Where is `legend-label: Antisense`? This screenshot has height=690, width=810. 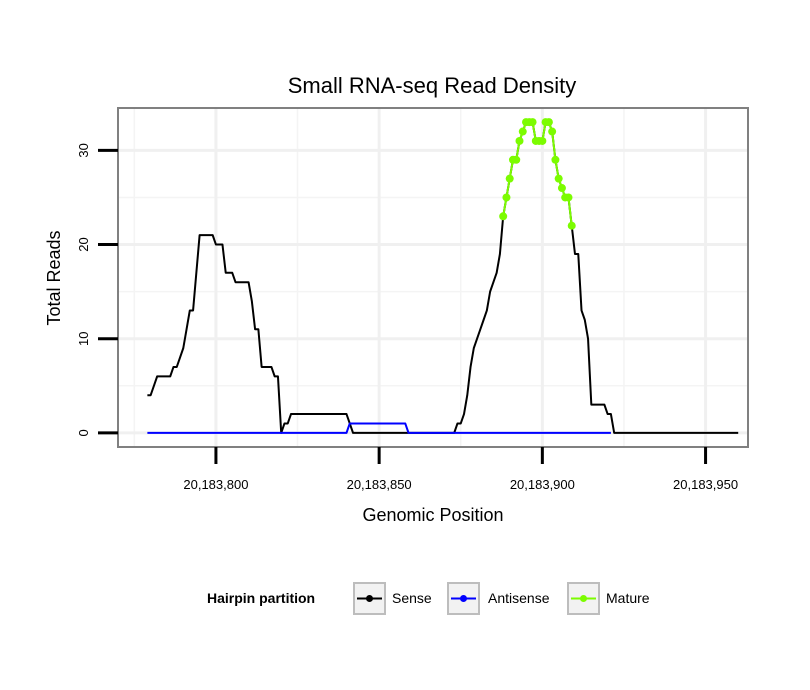 legend-label: Antisense is located at coordinates (519, 598).